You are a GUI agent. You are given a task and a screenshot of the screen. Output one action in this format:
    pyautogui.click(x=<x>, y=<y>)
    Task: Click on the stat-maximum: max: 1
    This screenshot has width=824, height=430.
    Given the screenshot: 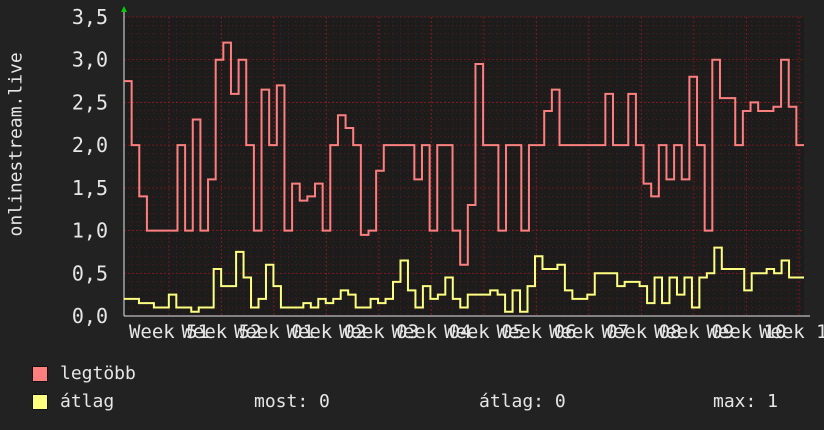 What is the action you would take?
    pyautogui.click(x=746, y=401)
    